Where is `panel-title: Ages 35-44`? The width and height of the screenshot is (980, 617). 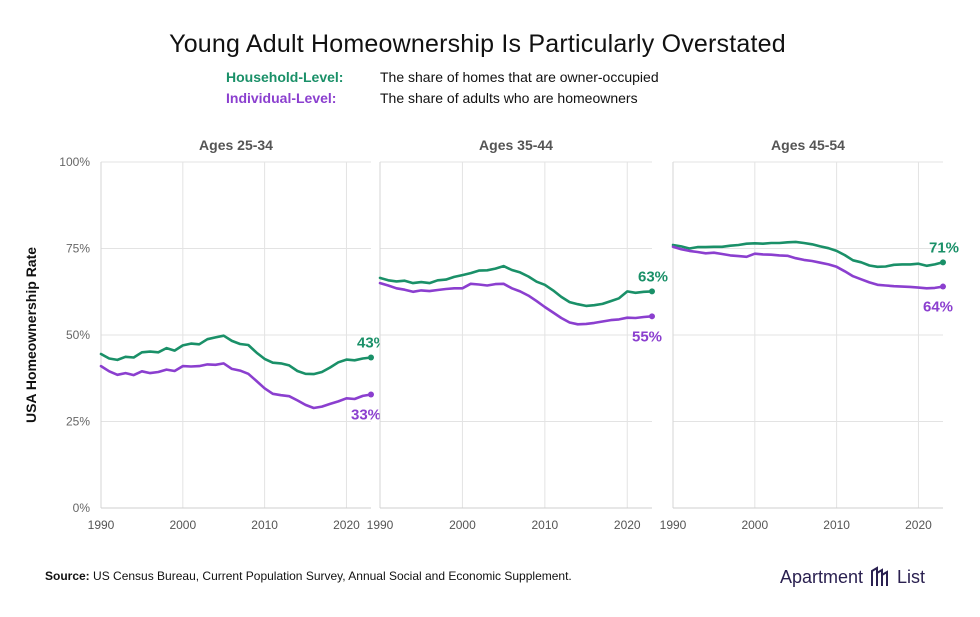 panel-title: Ages 35-44 is located at coordinates (516, 145).